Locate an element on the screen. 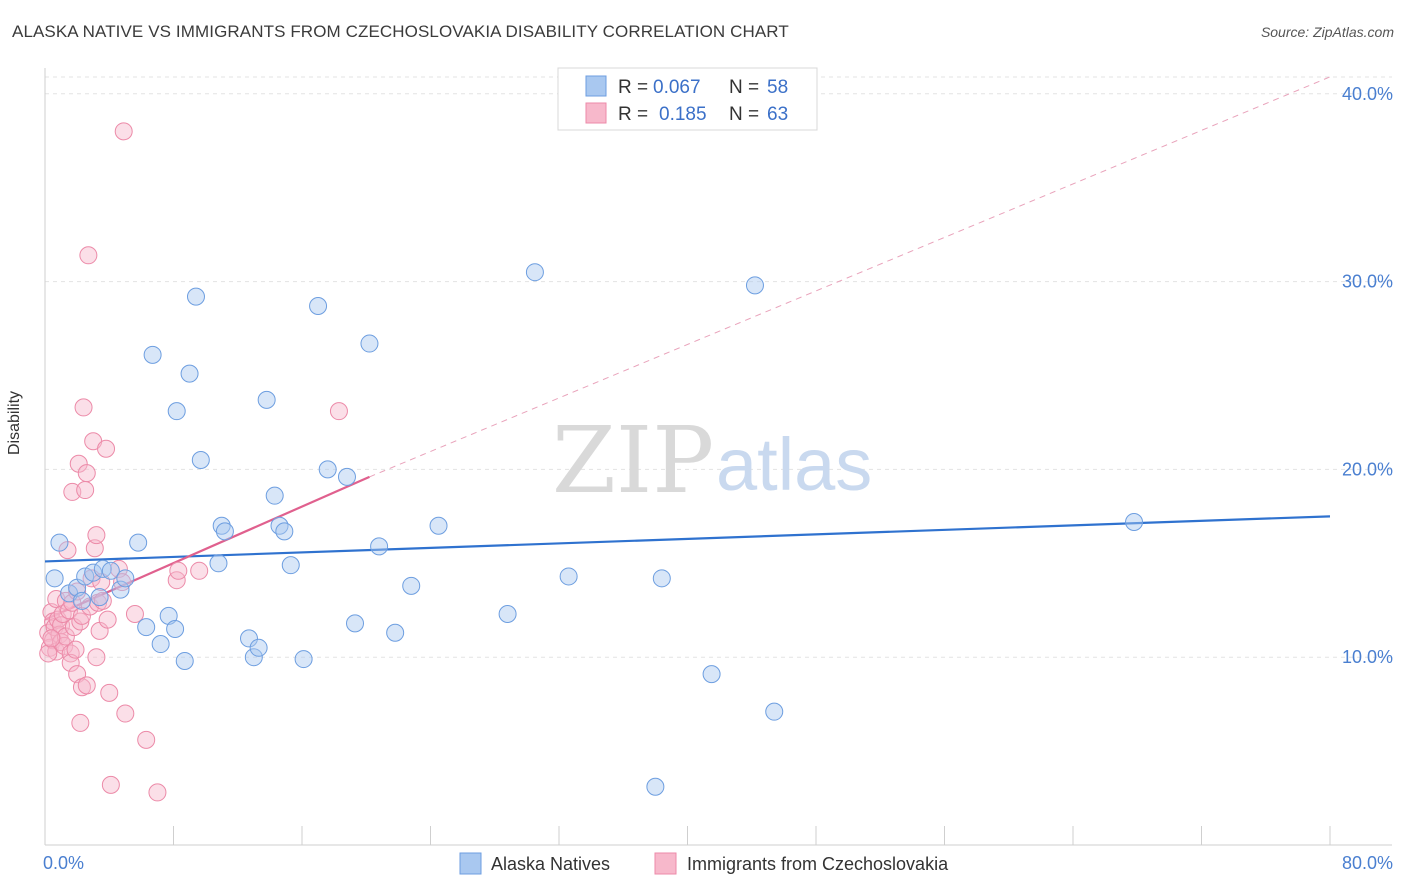 The width and height of the screenshot is (1406, 892). watermark-atlas: atlas is located at coordinates (794, 464).